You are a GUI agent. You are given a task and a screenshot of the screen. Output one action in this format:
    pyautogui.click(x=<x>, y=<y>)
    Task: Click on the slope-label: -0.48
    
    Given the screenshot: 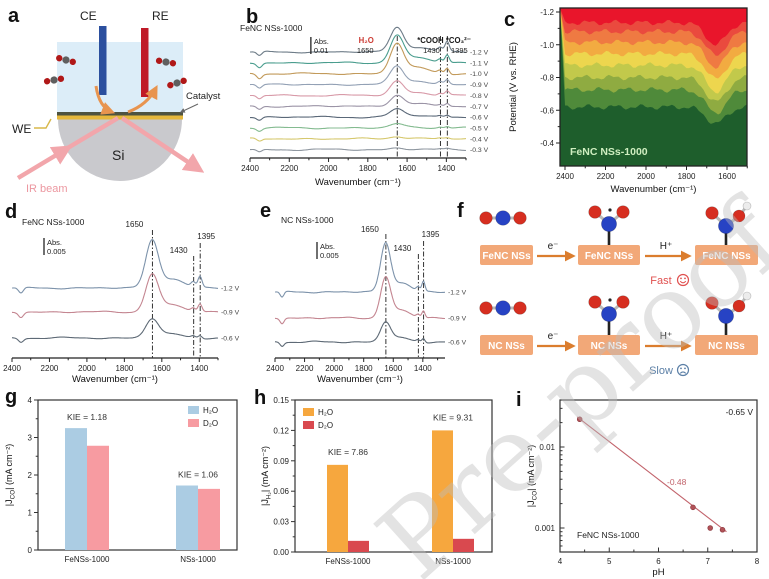 What is the action you would take?
    pyautogui.click(x=677, y=482)
    